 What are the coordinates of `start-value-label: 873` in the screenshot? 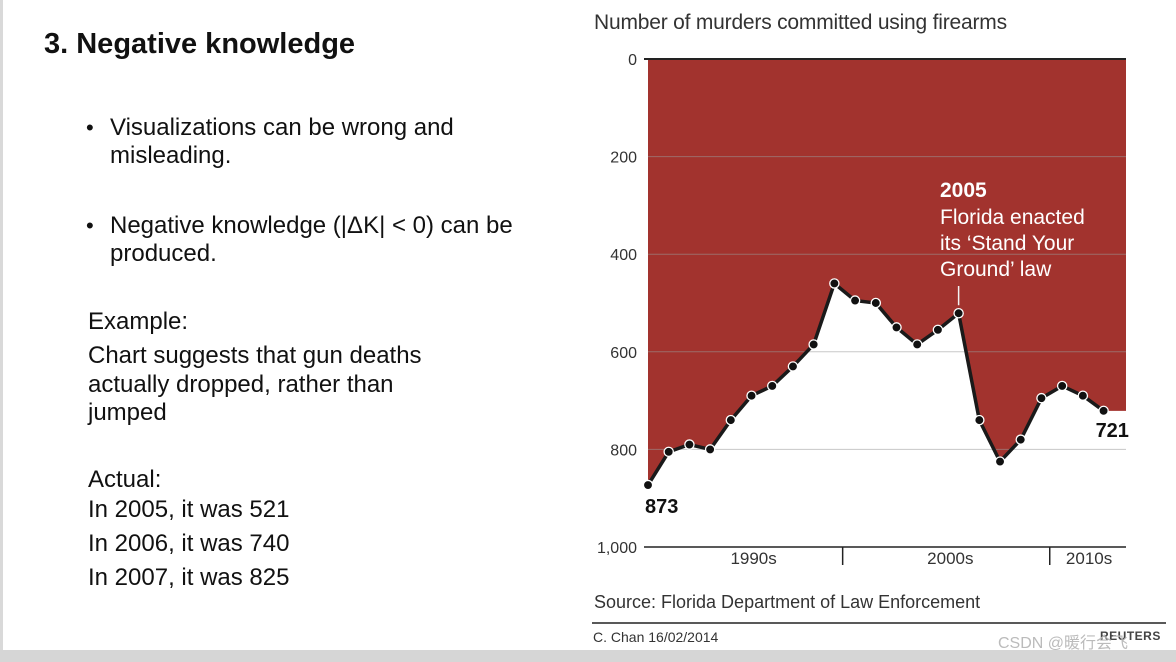 It's located at (661, 507).